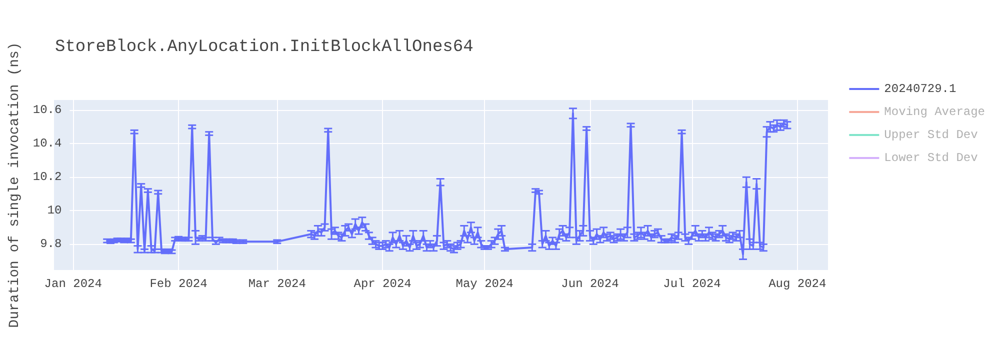 Image resolution: width=1000 pixels, height=350 pixels. Describe the element at coordinates (797, 284) in the screenshot. I see `x-tick-label: Aug 2024` at that location.